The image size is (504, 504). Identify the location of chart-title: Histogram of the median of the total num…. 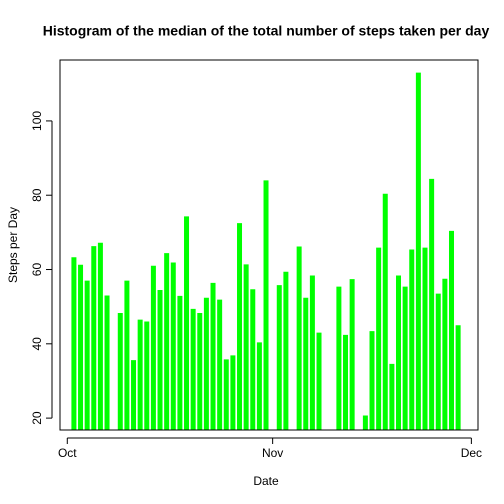
(266, 31).